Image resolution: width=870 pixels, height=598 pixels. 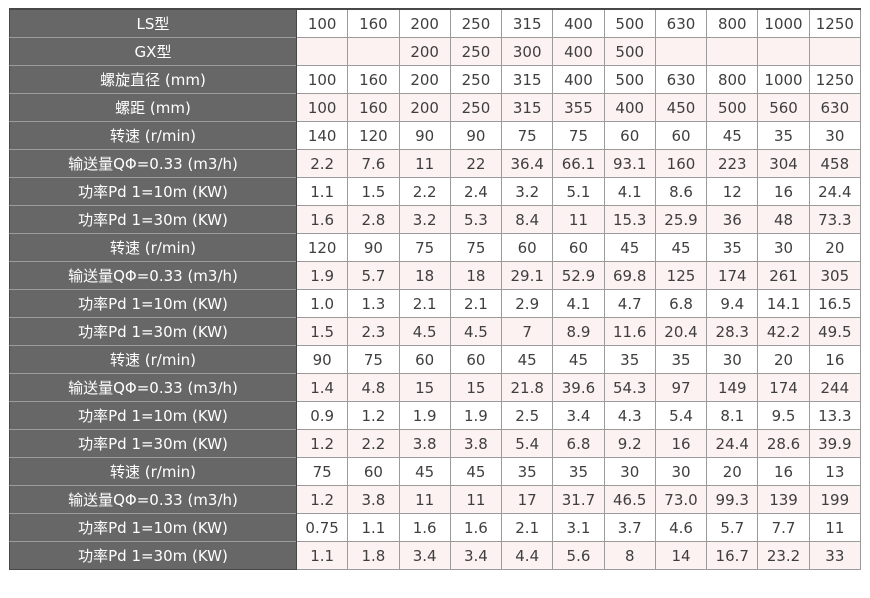 What do you see at coordinates (476, 191) in the screenshot?
I see `table-cell: 2.4` at bounding box center [476, 191].